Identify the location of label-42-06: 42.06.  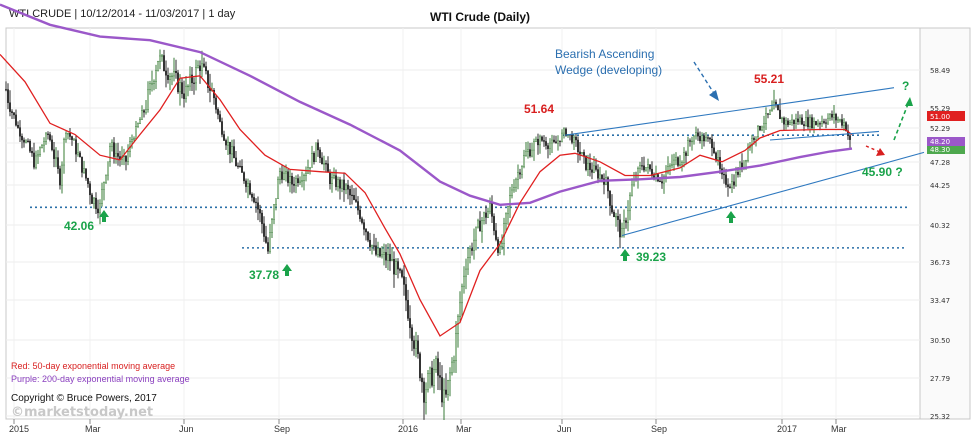
(79, 226).